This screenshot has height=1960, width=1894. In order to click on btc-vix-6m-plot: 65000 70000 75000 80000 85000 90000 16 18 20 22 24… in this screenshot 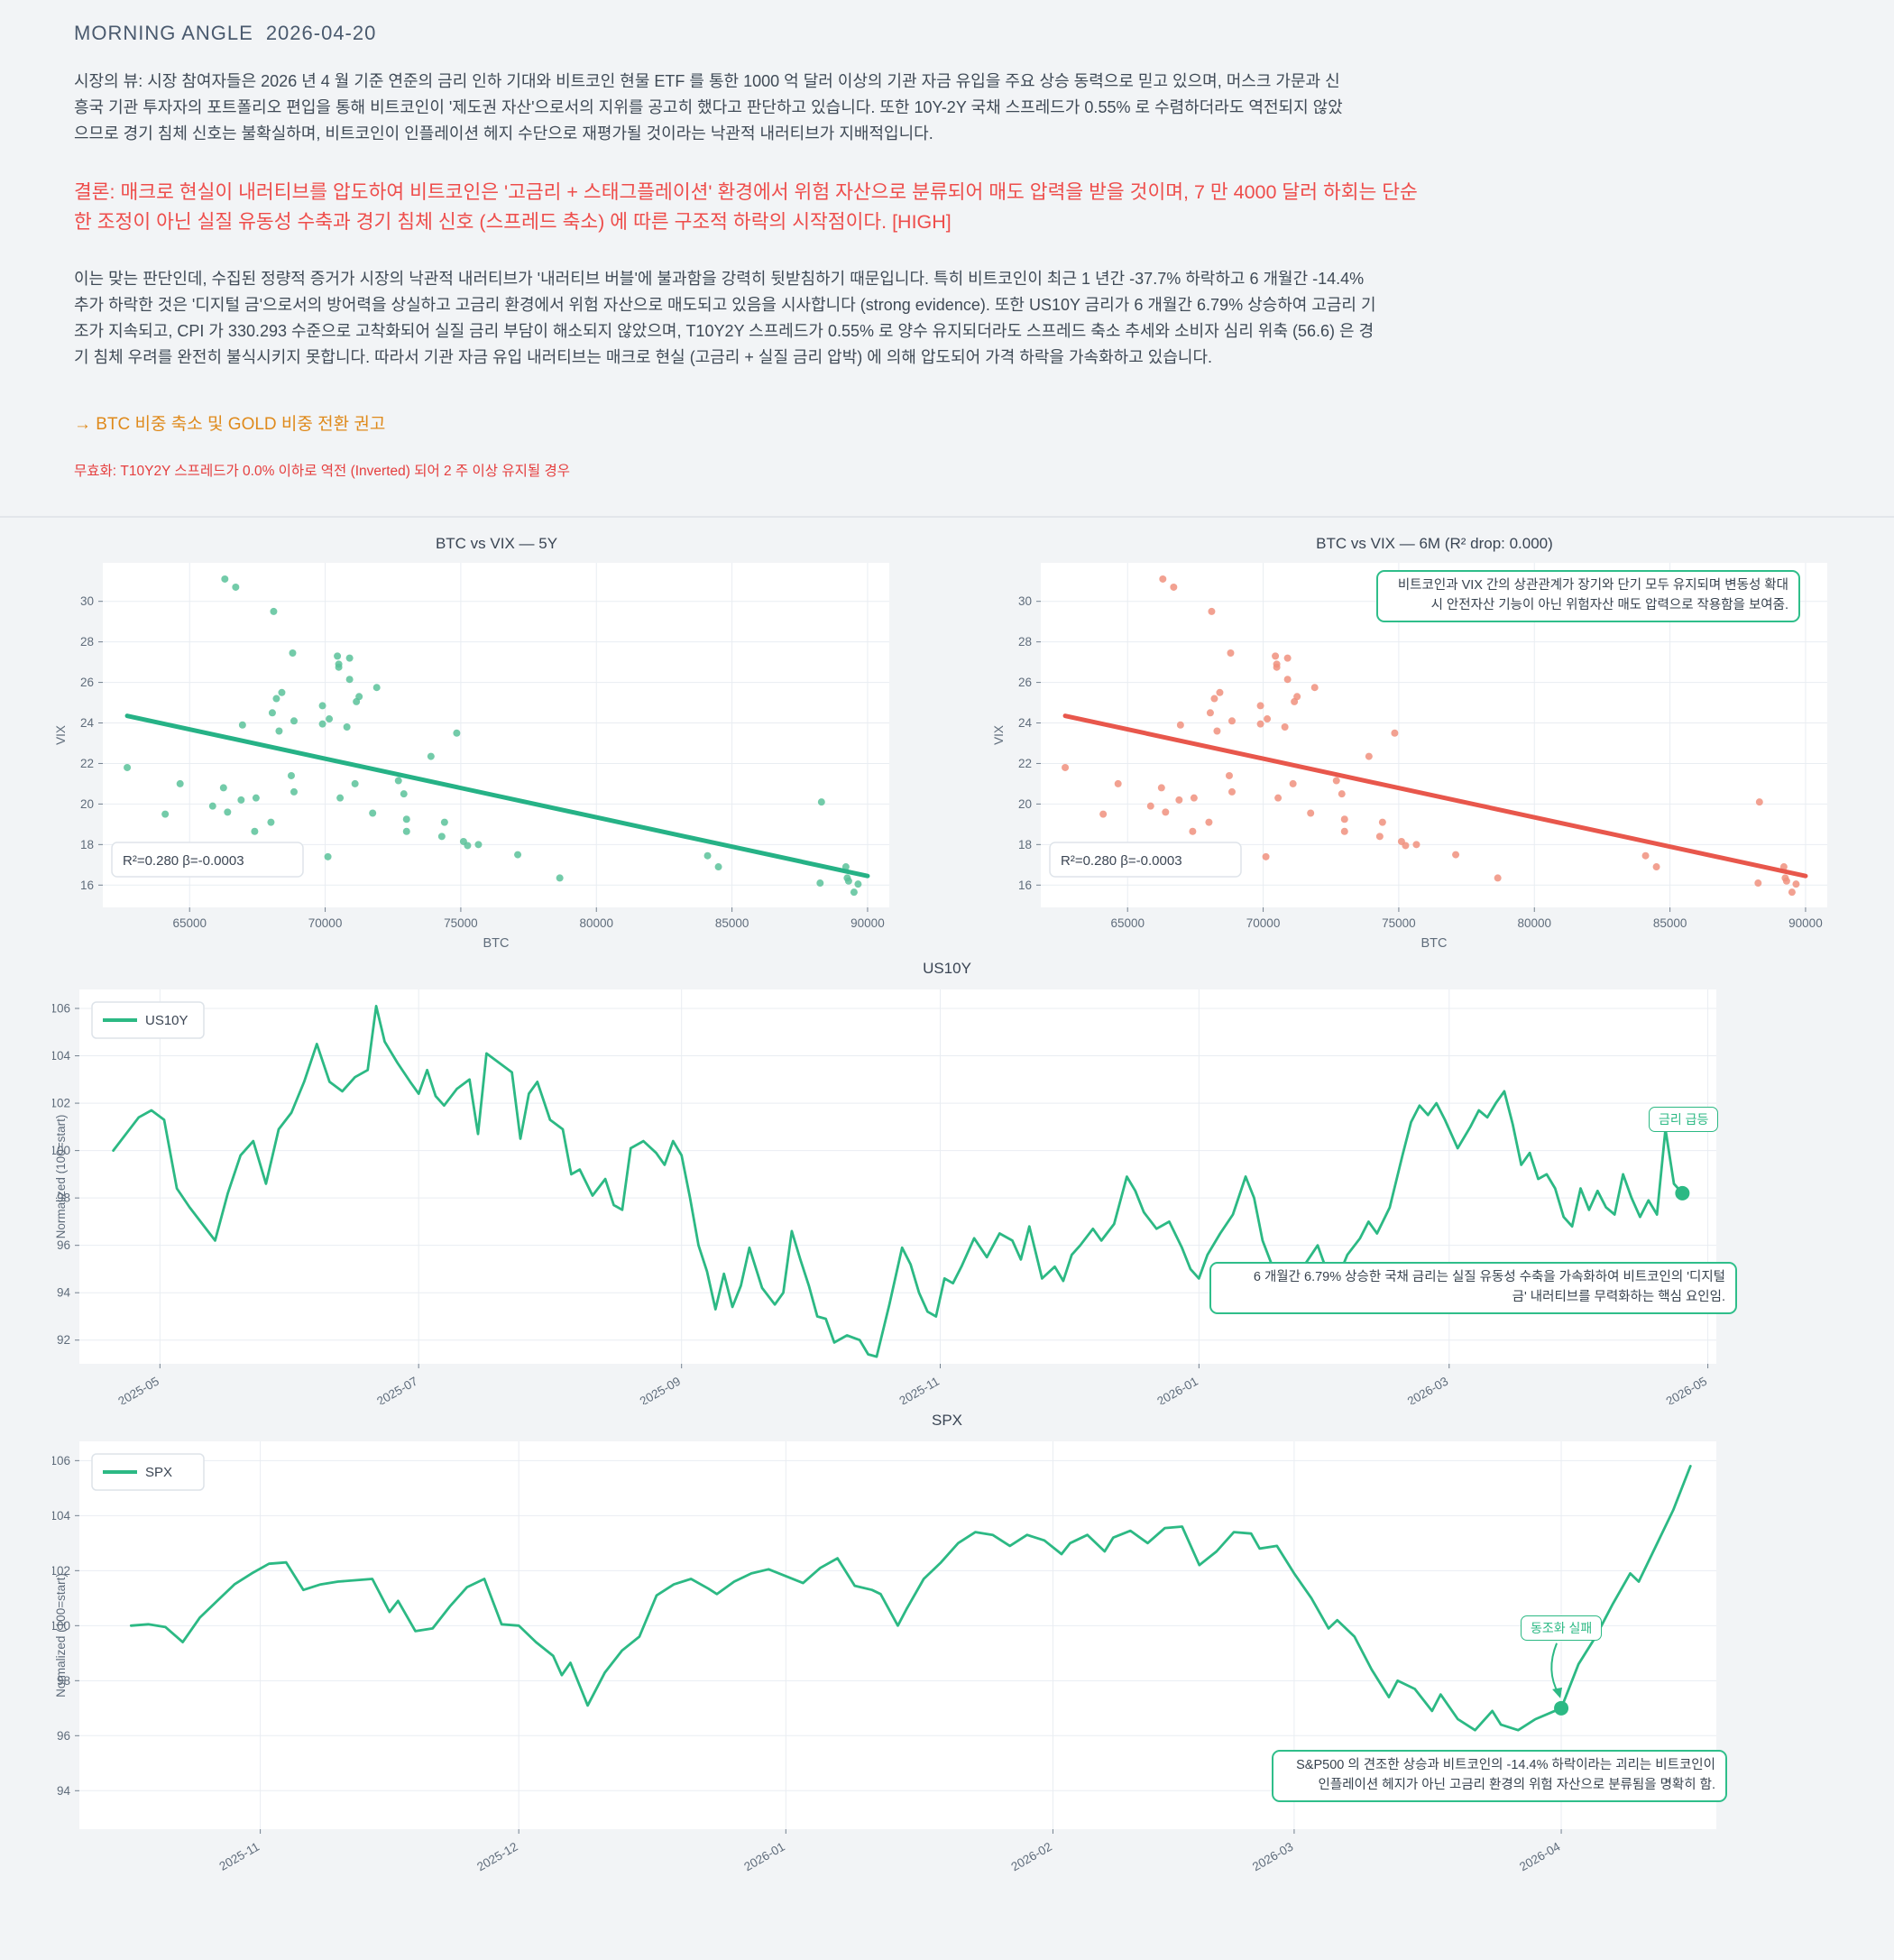, I will do `click(1409, 757)`.